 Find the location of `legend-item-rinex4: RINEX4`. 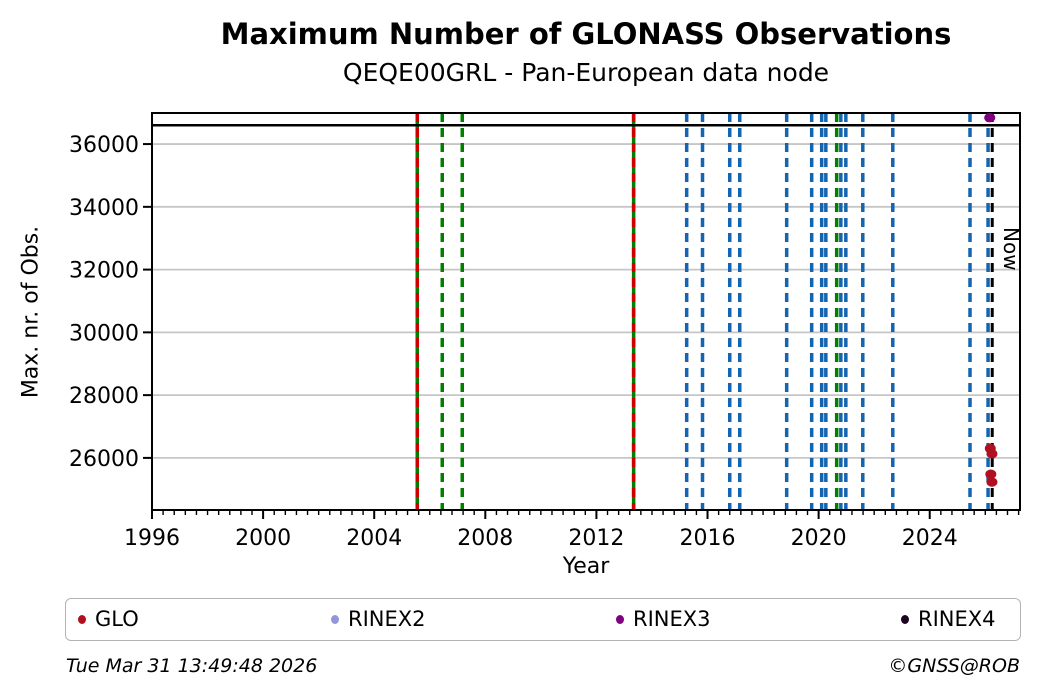

legend-item-rinex4: RINEX4 is located at coordinates (948, 619).